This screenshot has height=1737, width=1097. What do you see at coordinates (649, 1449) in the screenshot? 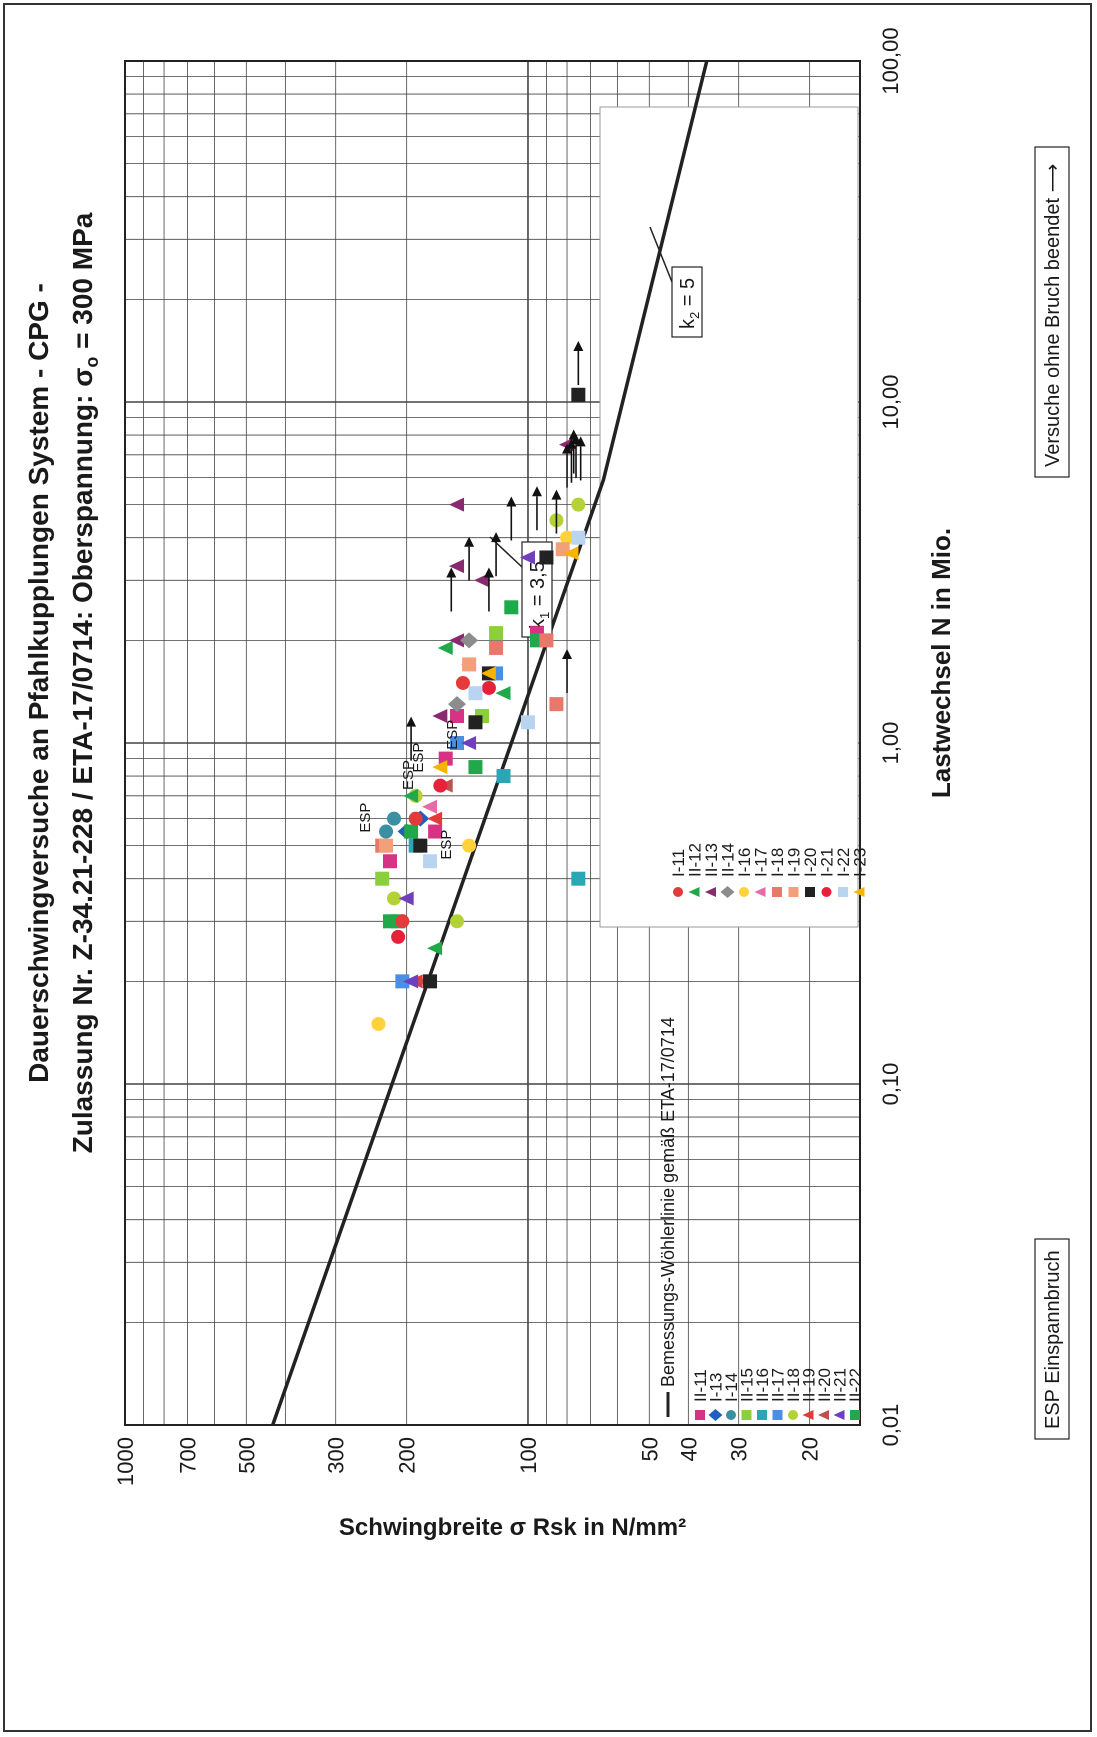
I see `y-tick-label: 50` at bounding box center [649, 1449].